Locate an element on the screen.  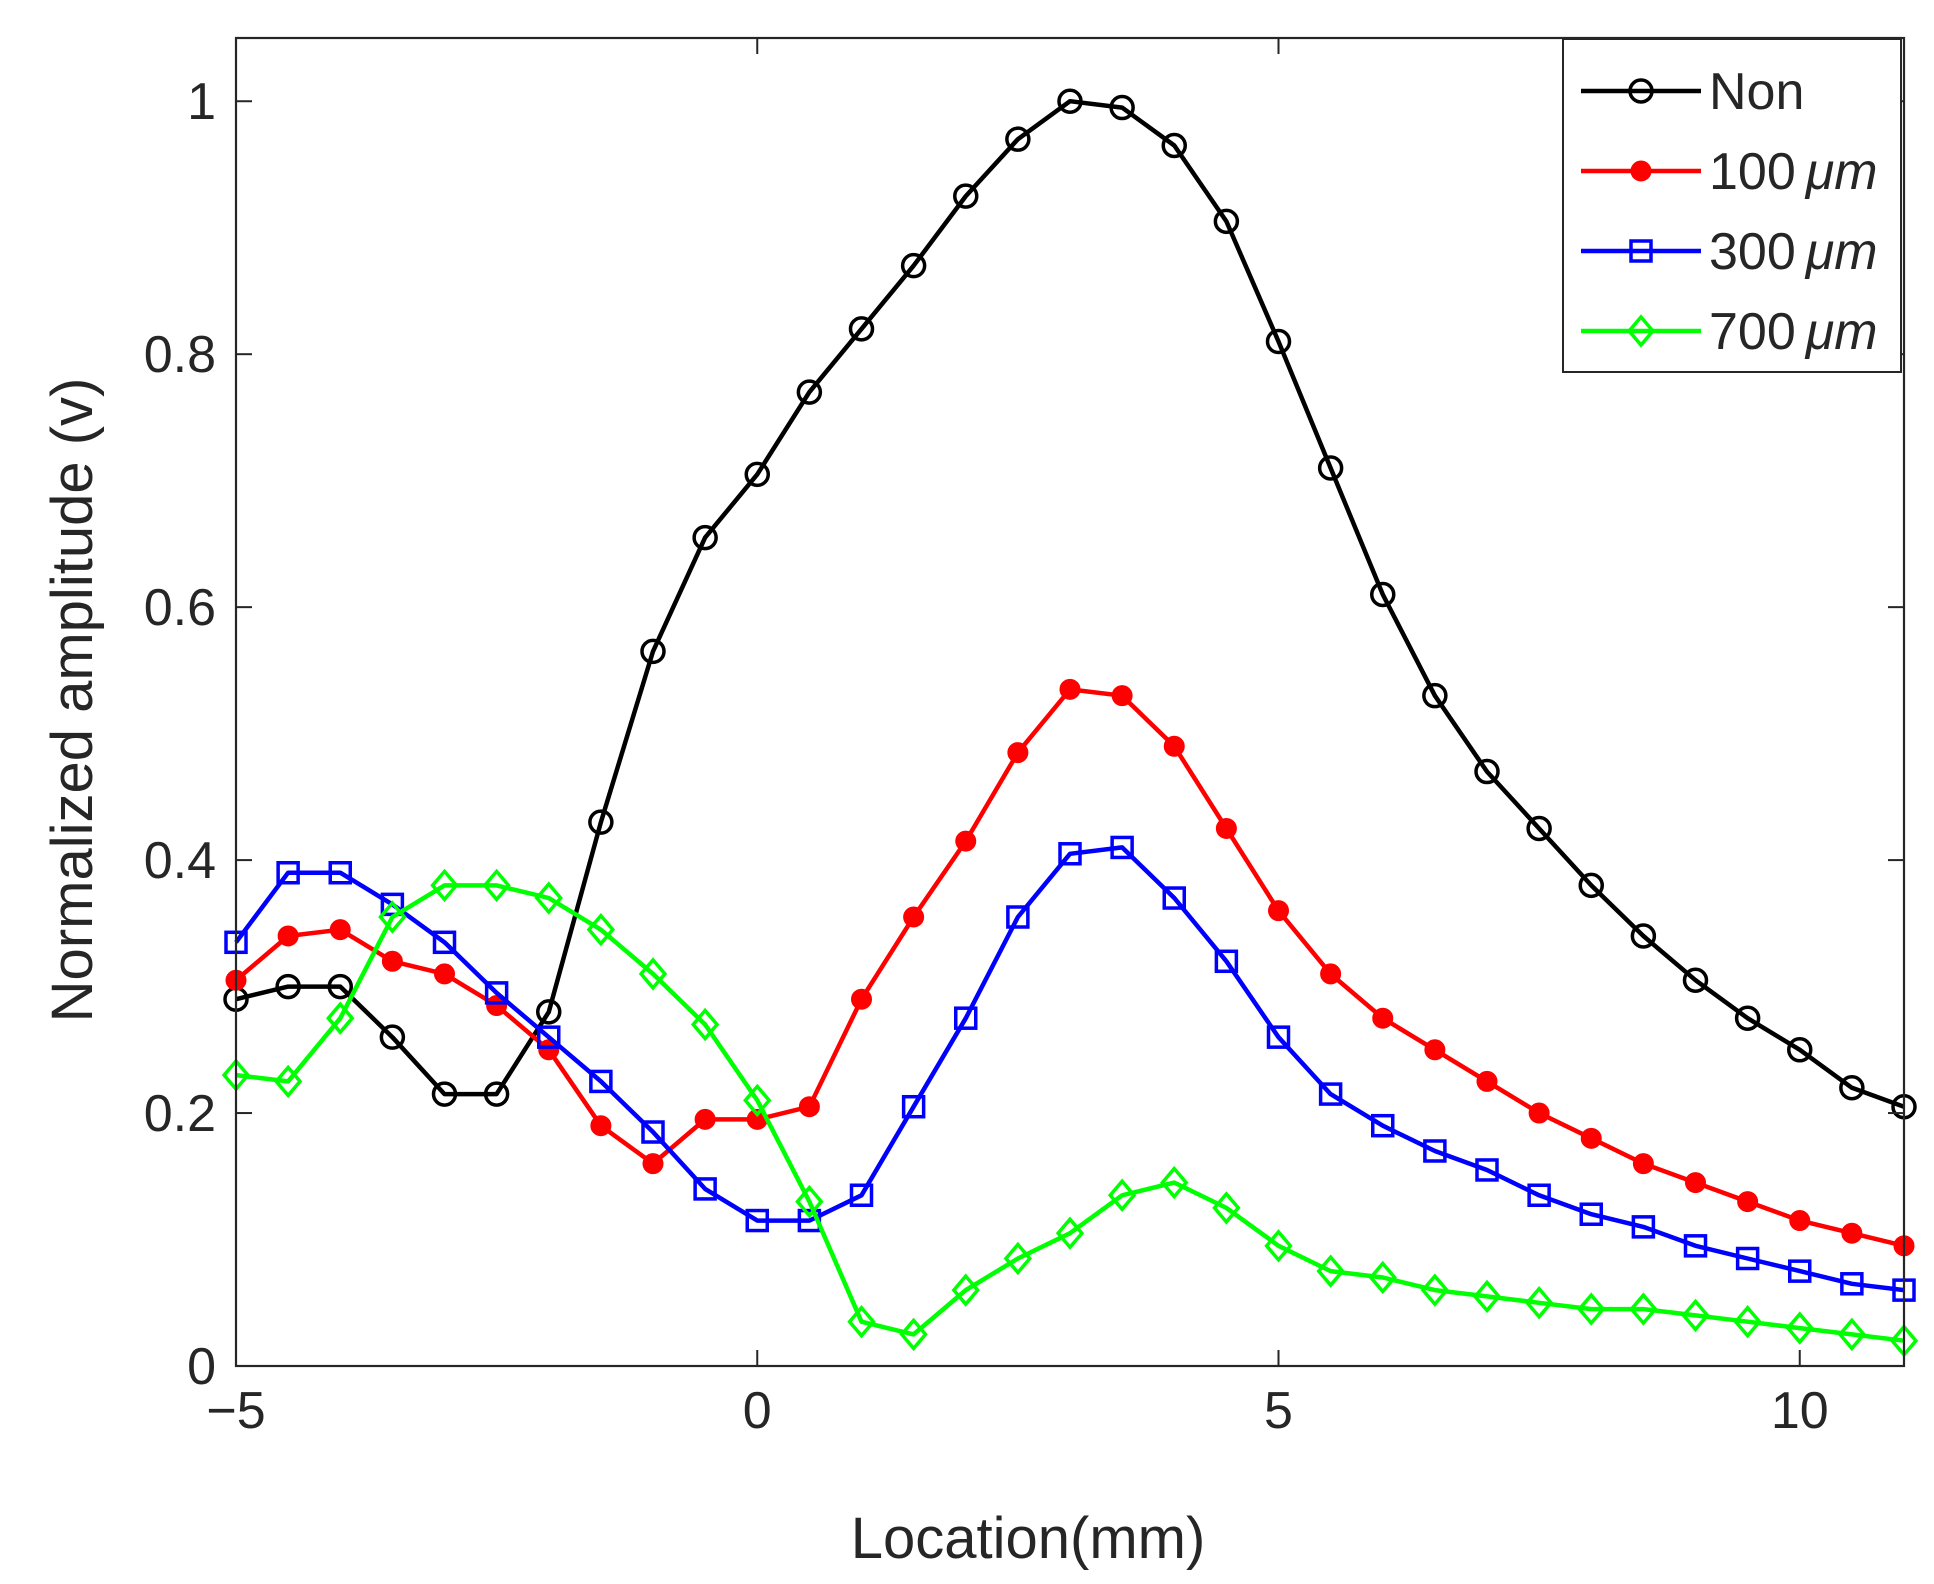
legend-700: 700 μm is located at coordinates (1729, 332).